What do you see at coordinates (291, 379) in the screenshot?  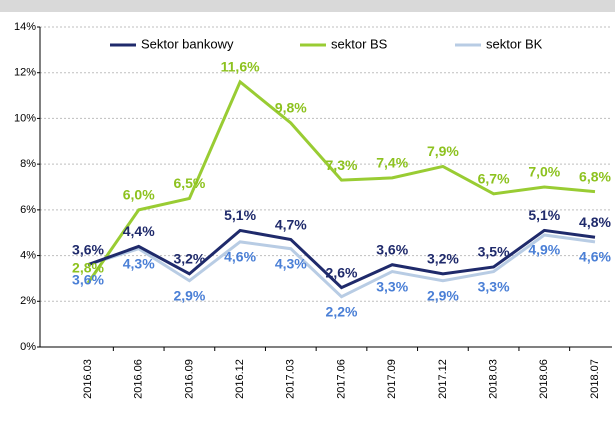 I see `x-tick-label: 2017.03` at bounding box center [291, 379].